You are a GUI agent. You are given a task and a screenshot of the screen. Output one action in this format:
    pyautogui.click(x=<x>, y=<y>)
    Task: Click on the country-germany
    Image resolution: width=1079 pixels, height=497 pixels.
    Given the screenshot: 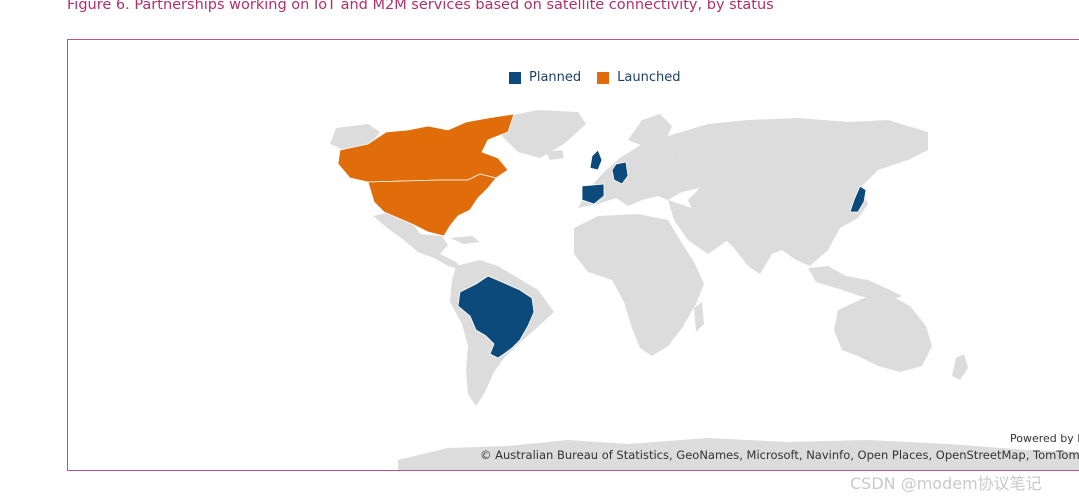 What is the action you would take?
    pyautogui.click(x=620, y=173)
    